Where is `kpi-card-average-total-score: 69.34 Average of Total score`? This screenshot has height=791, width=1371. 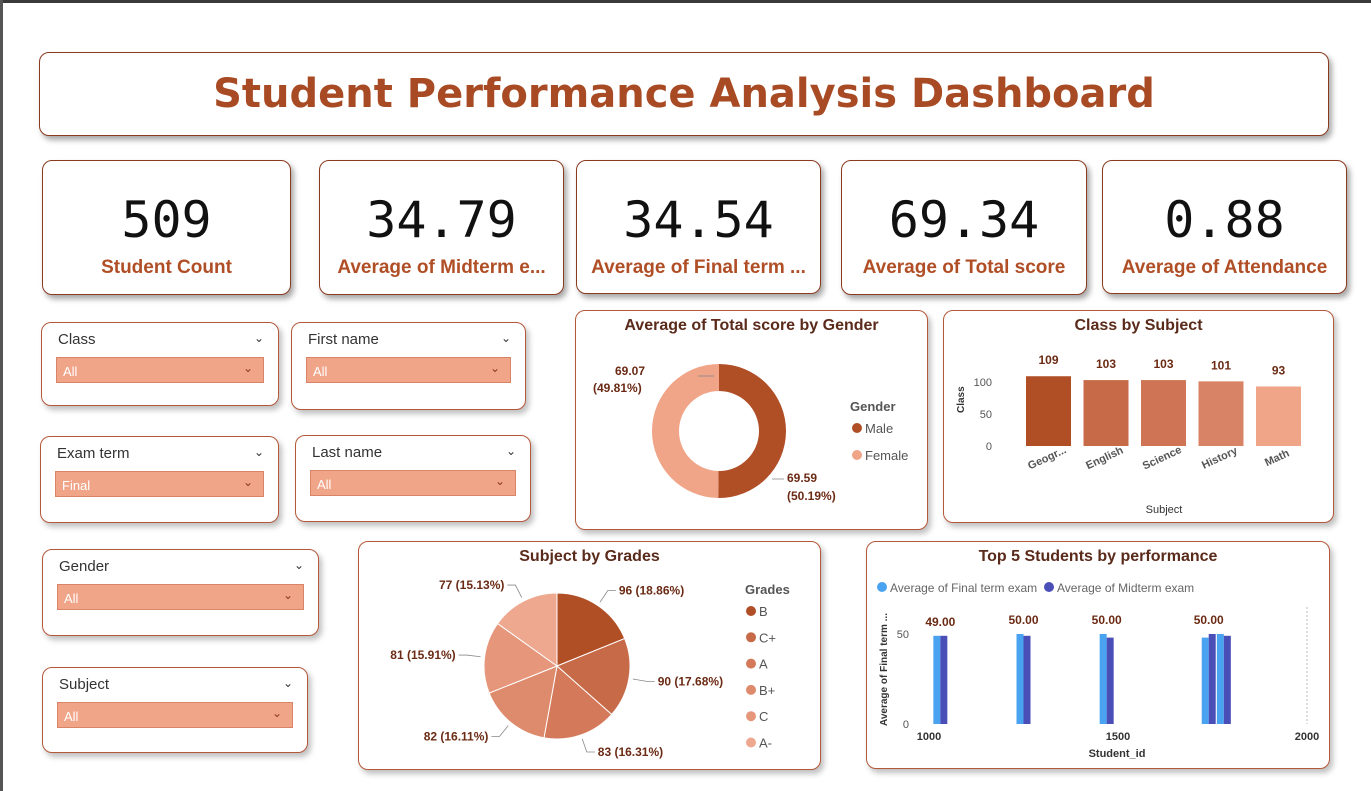
kpi-card-average-total-score: 69.34 Average of Total score is located at coordinates (964, 227).